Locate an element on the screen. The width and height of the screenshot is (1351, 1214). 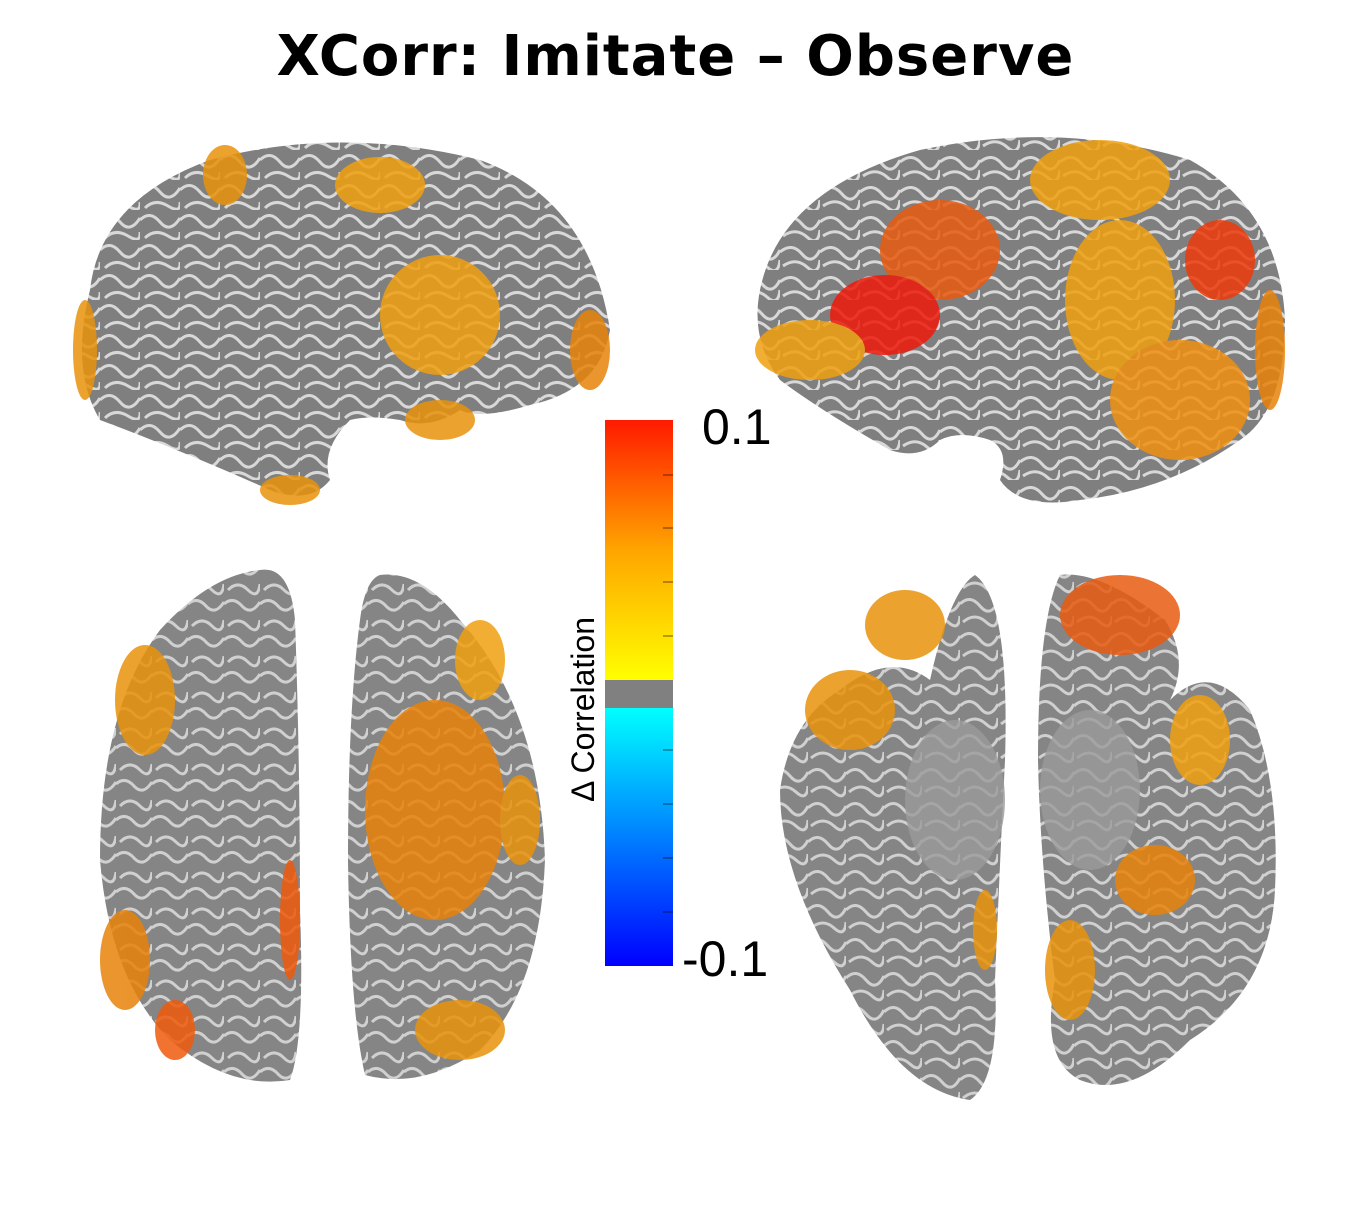
brain-right-lateral-view is located at coordinates (1020, 320).